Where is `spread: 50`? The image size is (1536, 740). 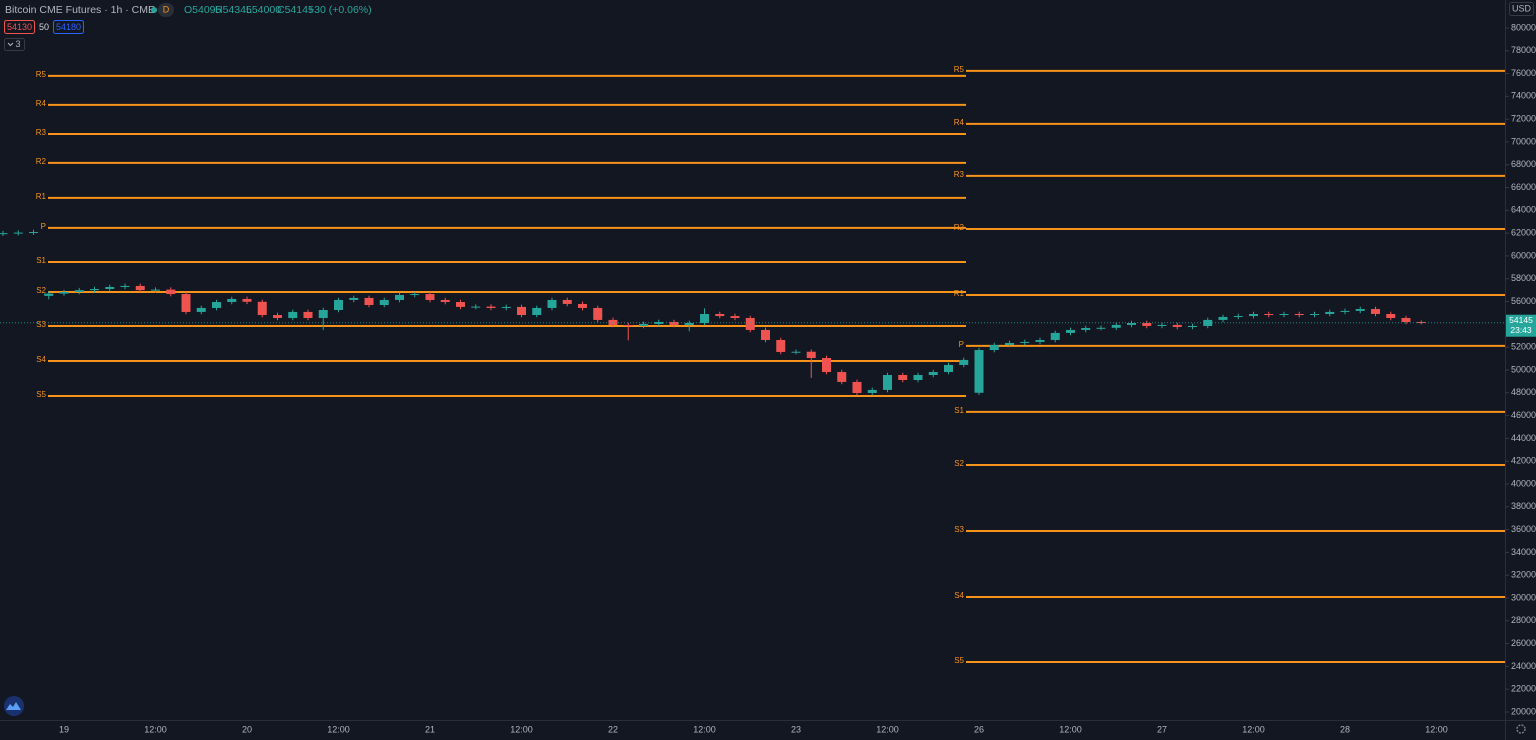 spread: 50 is located at coordinates (44, 27).